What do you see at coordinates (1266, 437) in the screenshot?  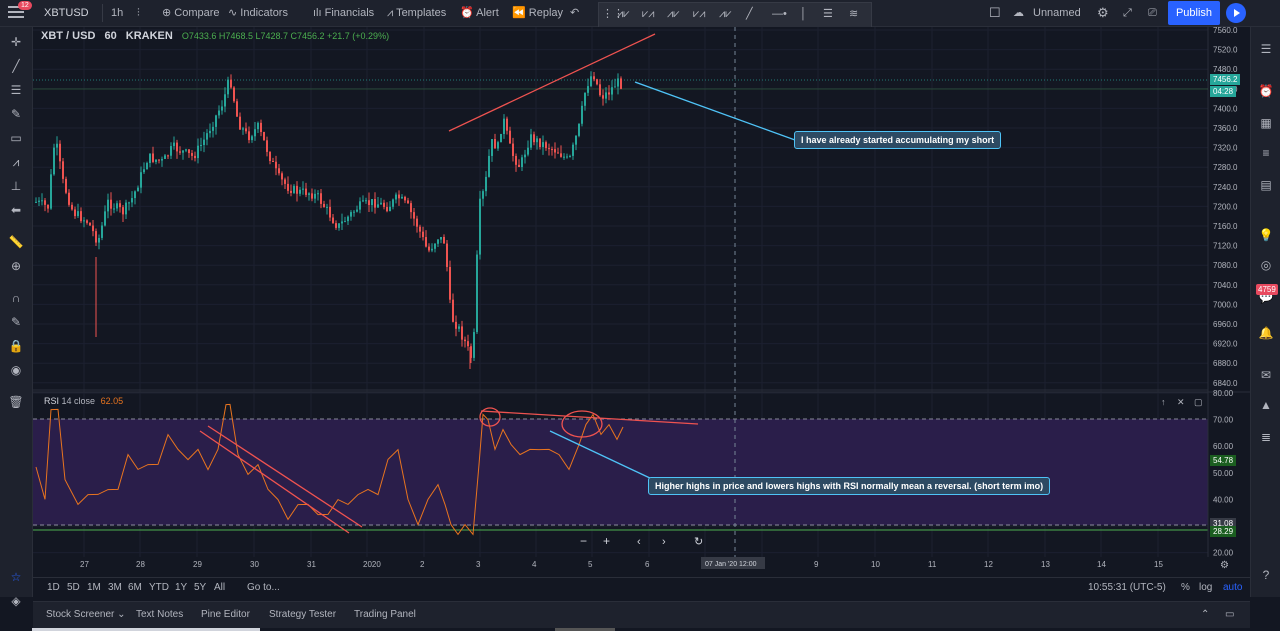 I see `depth-of-market-icon: ≣` at bounding box center [1266, 437].